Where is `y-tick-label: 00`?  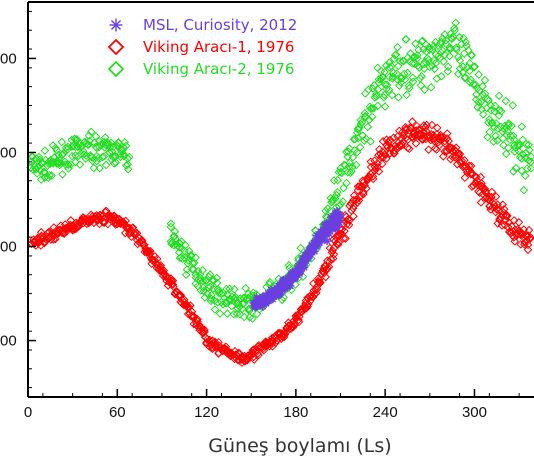 y-tick-label: 00 is located at coordinates (8, 58).